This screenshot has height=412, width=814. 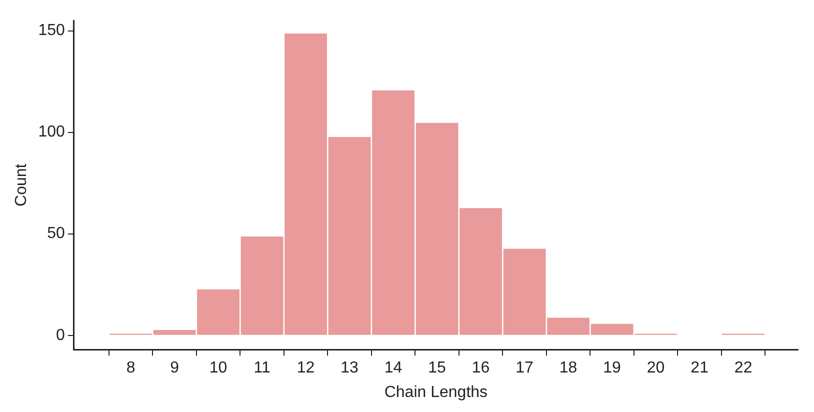 I want to click on x-tick-label: 16, so click(x=481, y=368).